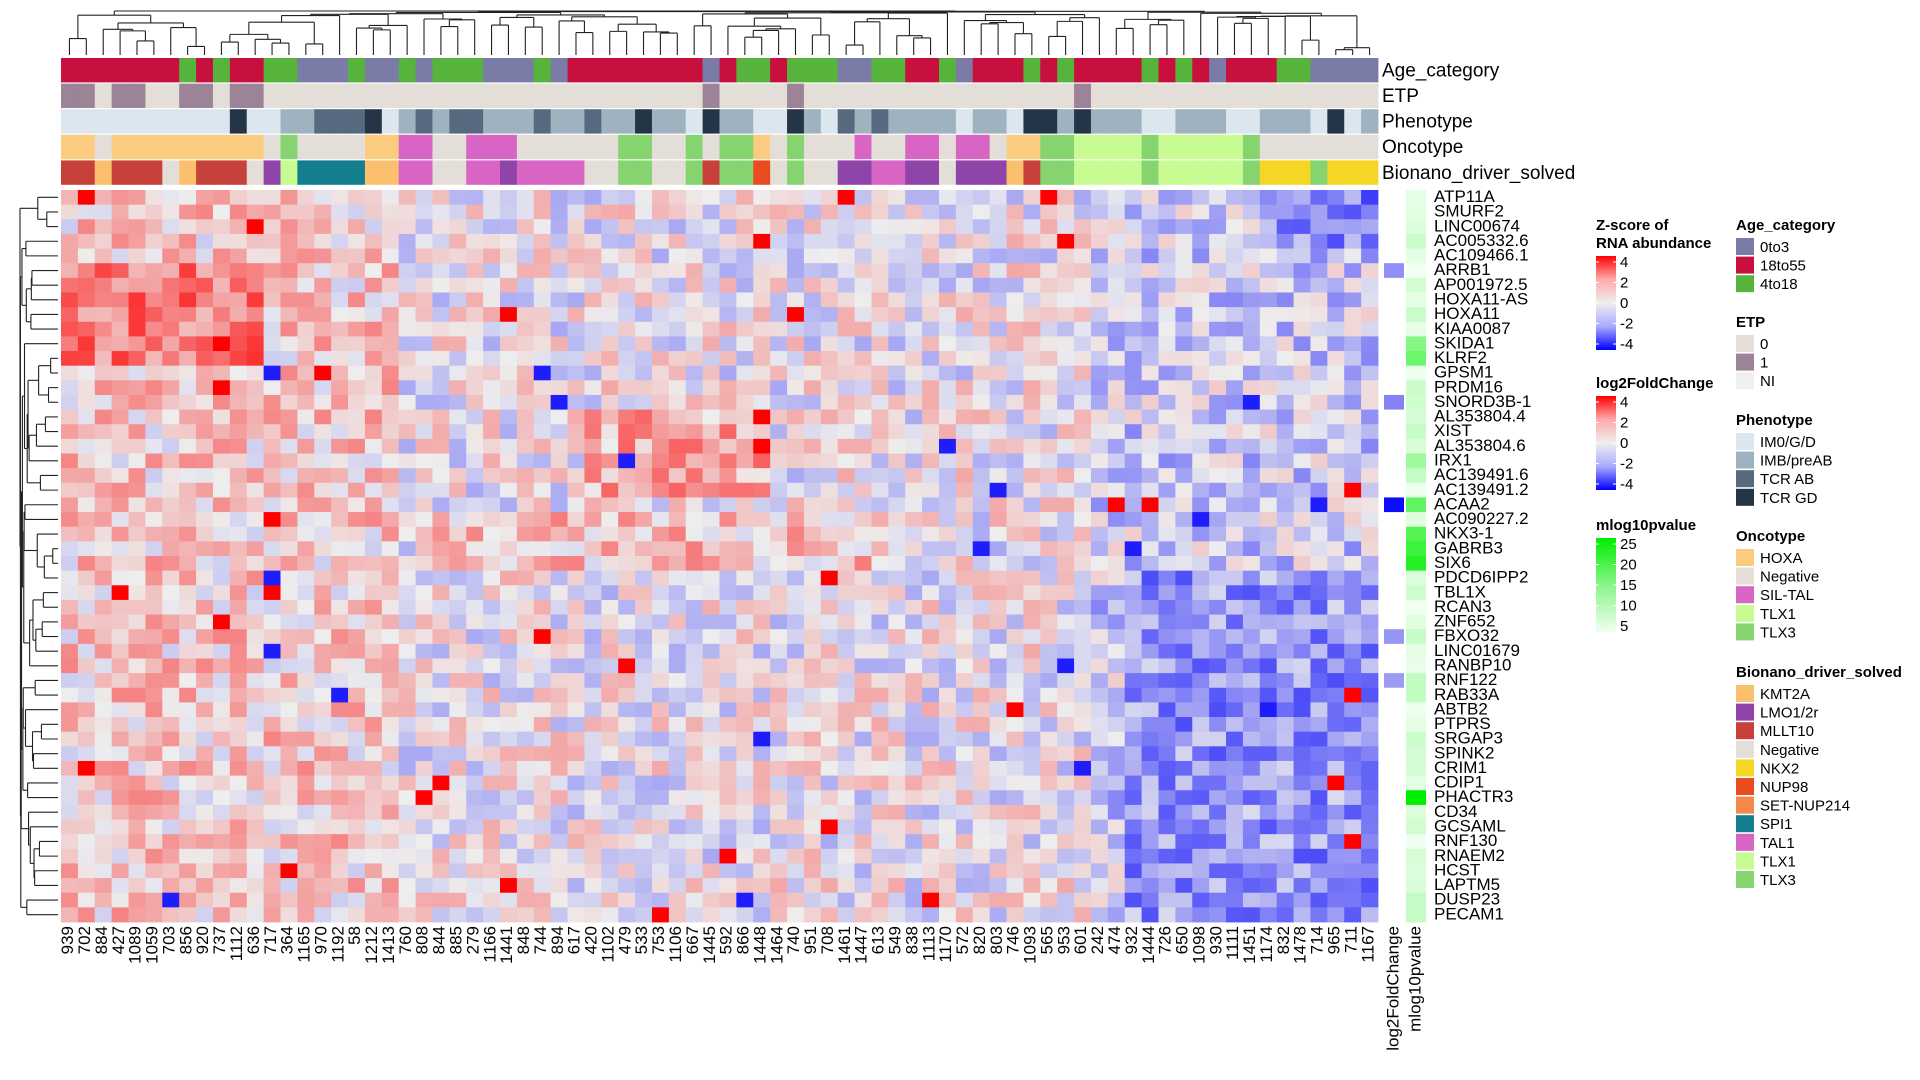  What do you see at coordinates (1796, 461) in the screenshot?
I see `legend-item-label: IMB/preAB` at bounding box center [1796, 461].